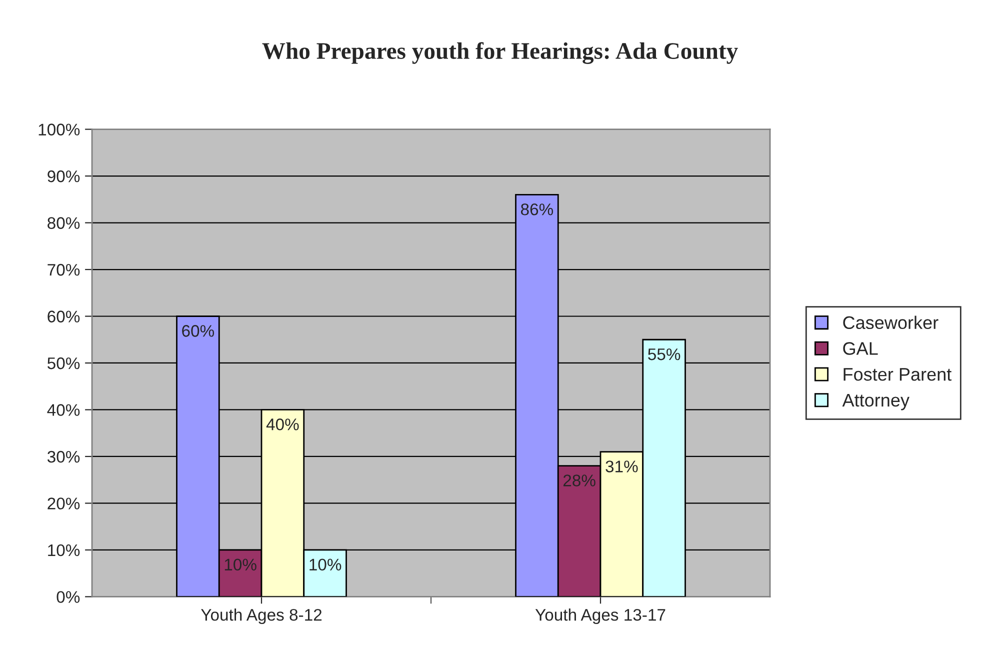 The height and width of the screenshot is (663, 1000). What do you see at coordinates (64, 504) in the screenshot?
I see `y-tick-label: 20%` at bounding box center [64, 504].